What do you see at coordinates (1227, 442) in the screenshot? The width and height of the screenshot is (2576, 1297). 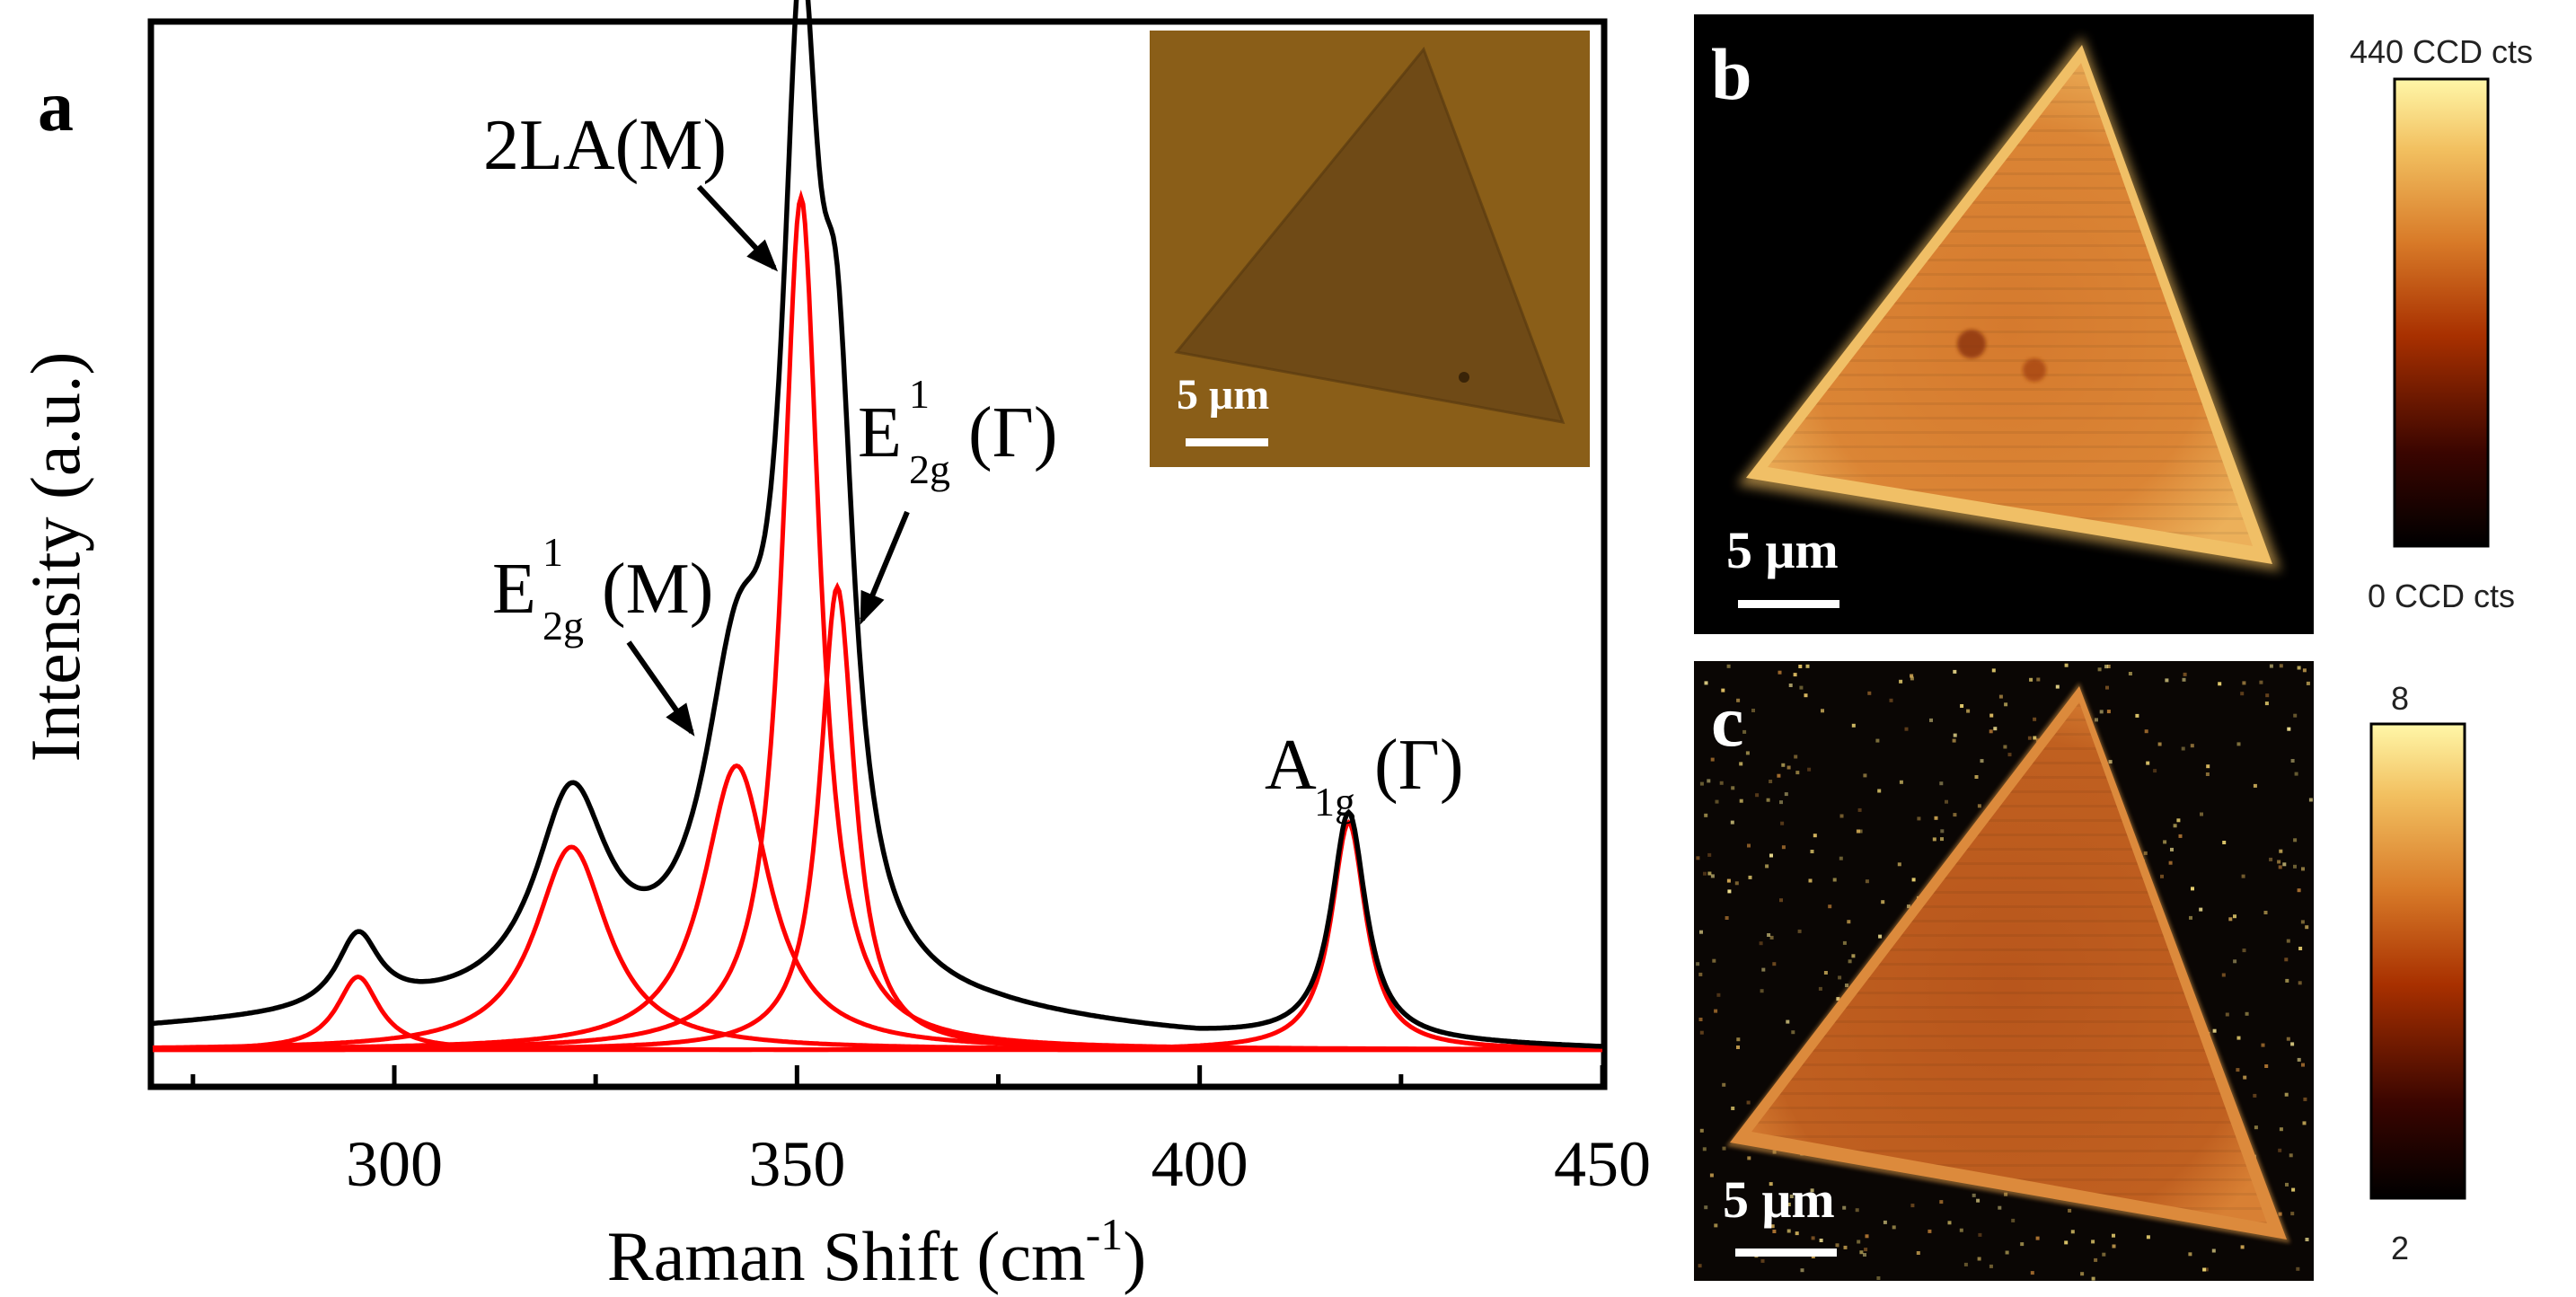 I see `inset-scale-bar` at bounding box center [1227, 442].